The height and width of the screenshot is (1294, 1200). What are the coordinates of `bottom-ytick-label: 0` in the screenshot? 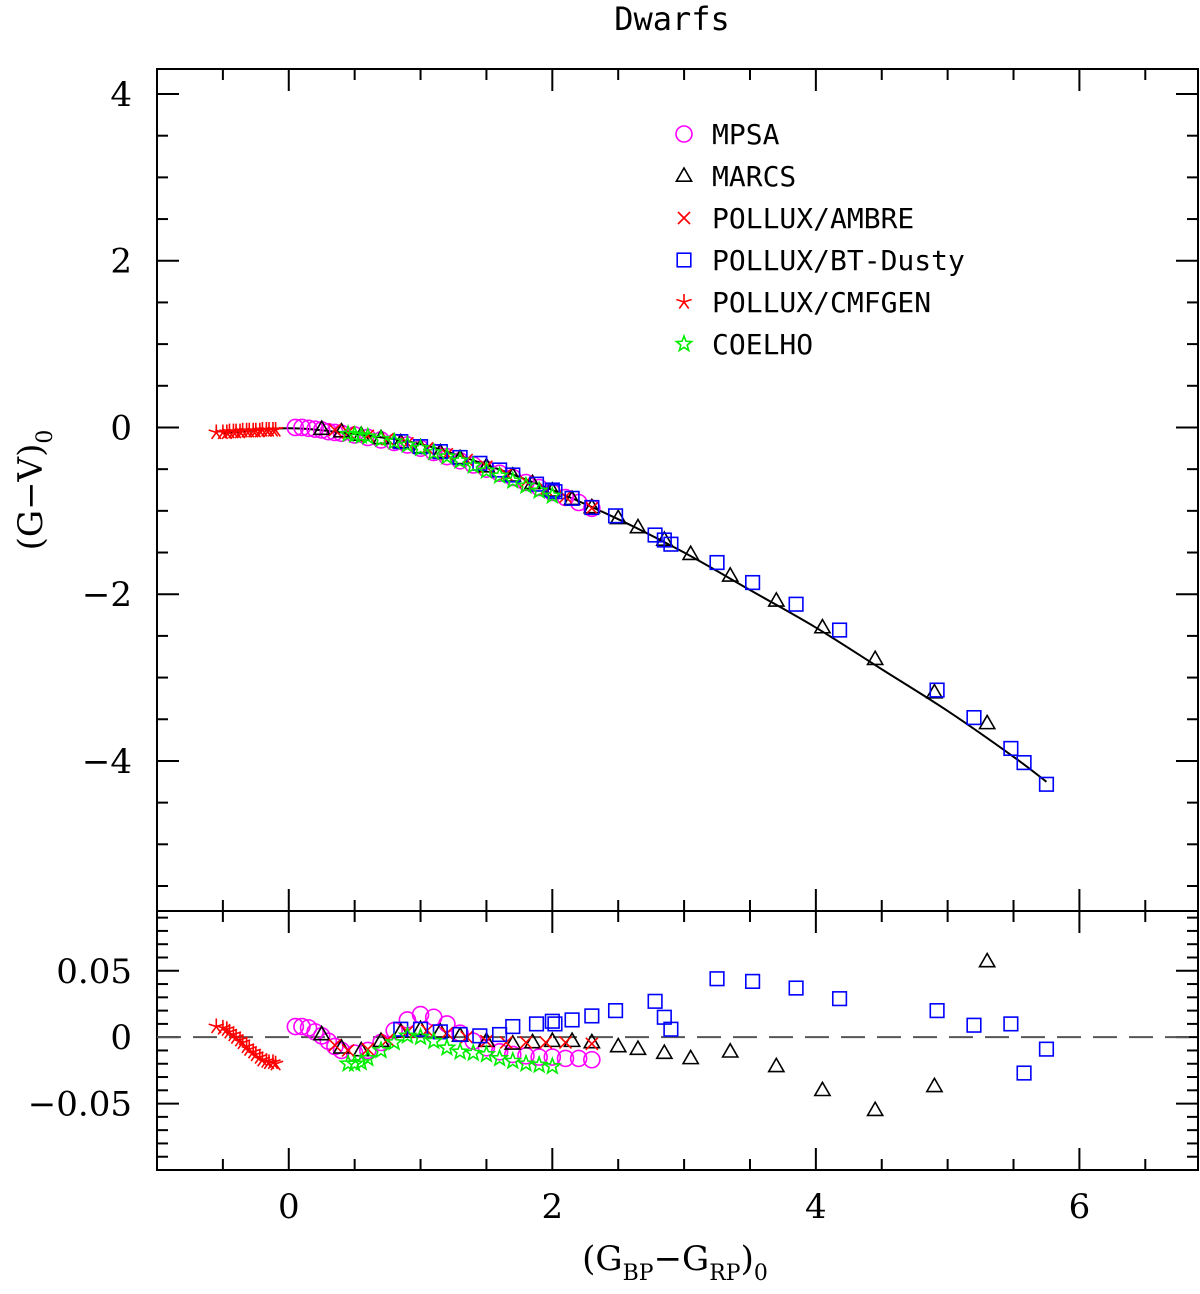 It's located at (121, 1038).